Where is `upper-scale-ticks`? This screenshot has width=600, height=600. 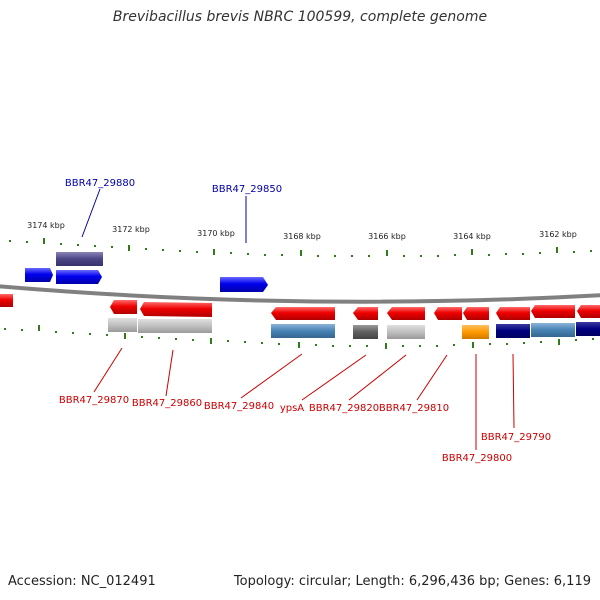 upper-scale-ticks is located at coordinates (300, 247).